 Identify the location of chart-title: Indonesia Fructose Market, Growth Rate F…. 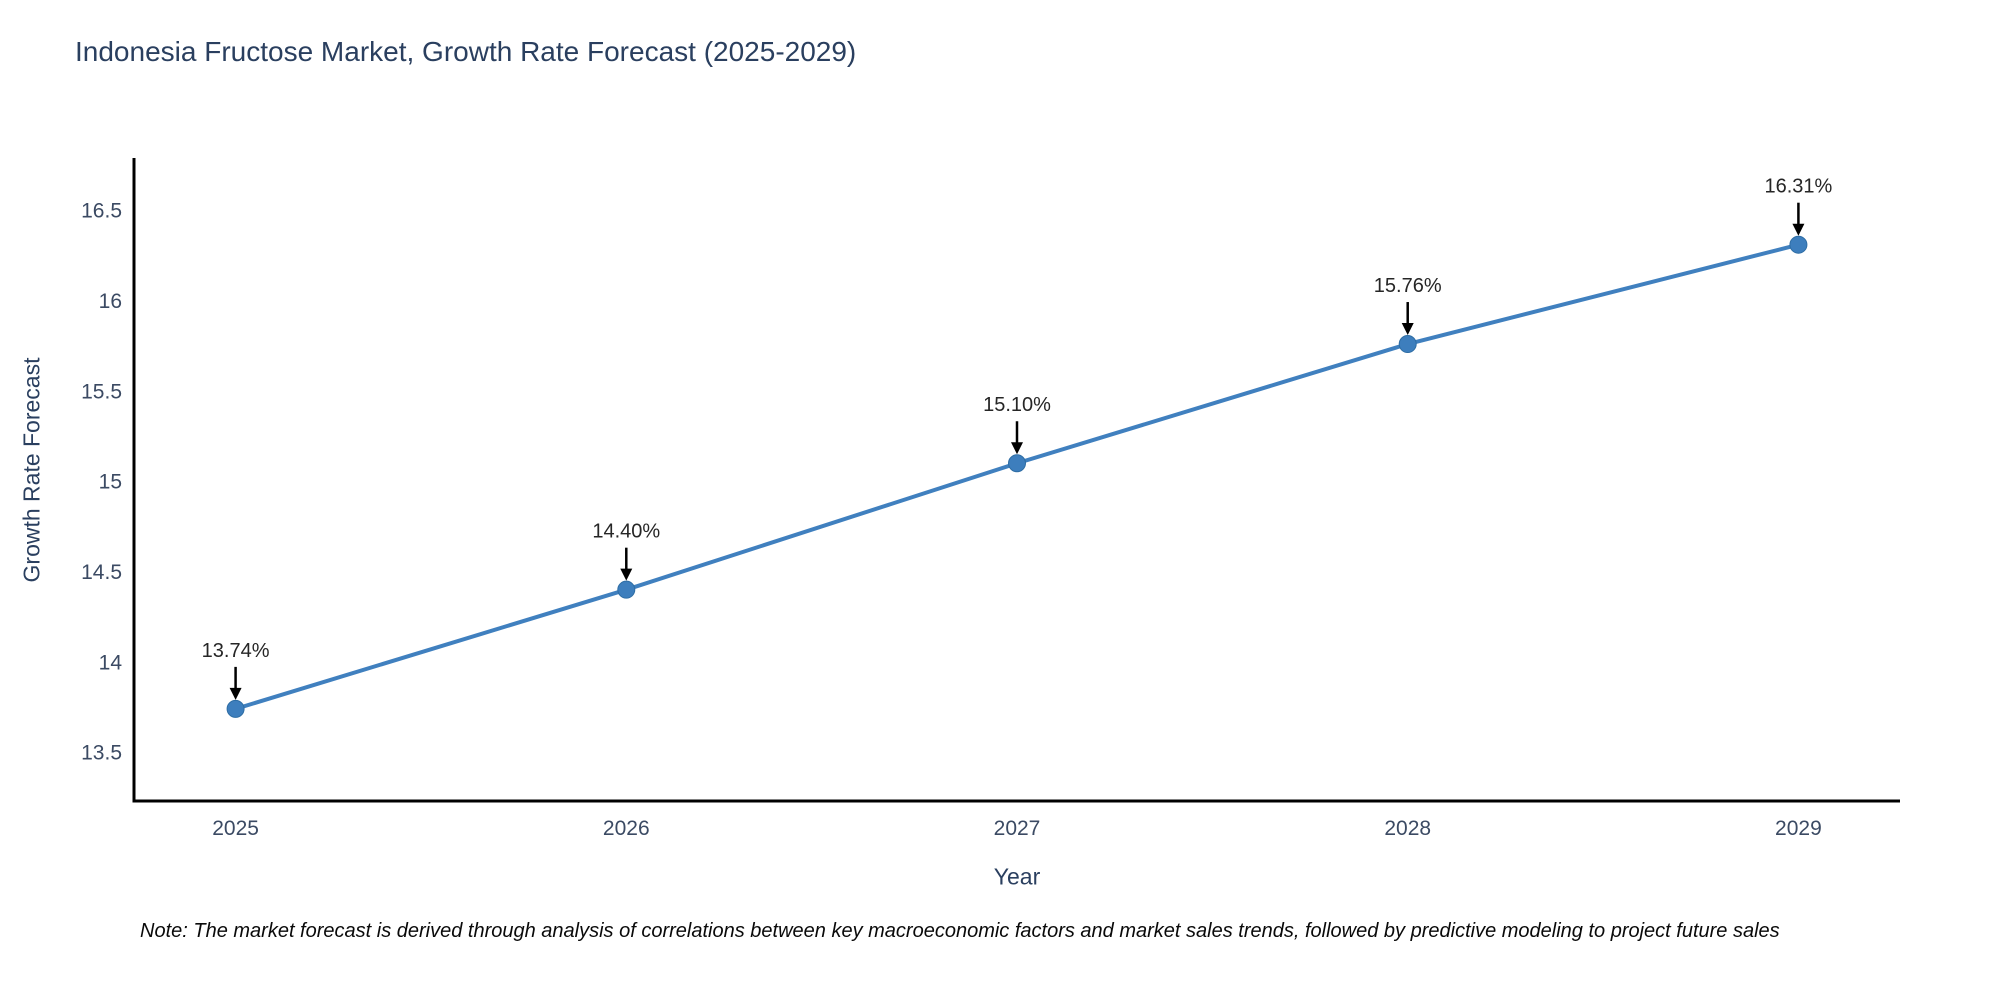
(466, 51).